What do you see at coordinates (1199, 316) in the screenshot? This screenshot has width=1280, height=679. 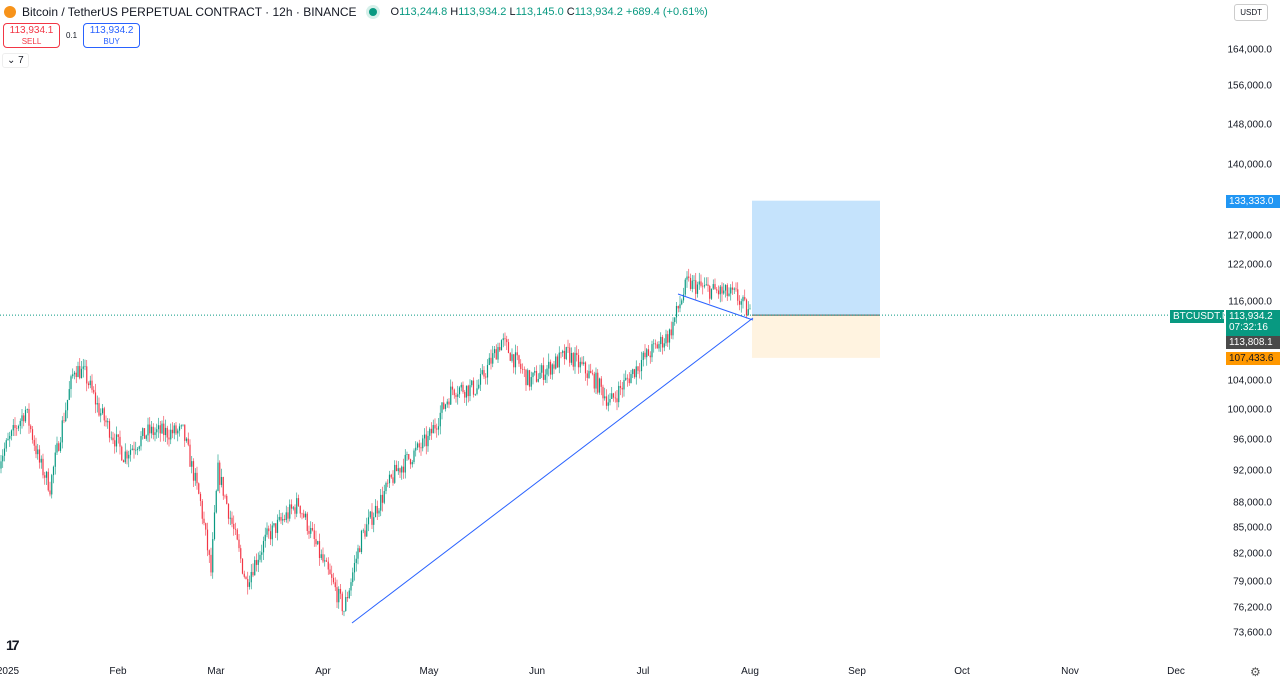 I see `symbol-label: BTCUSDT.P` at bounding box center [1199, 316].